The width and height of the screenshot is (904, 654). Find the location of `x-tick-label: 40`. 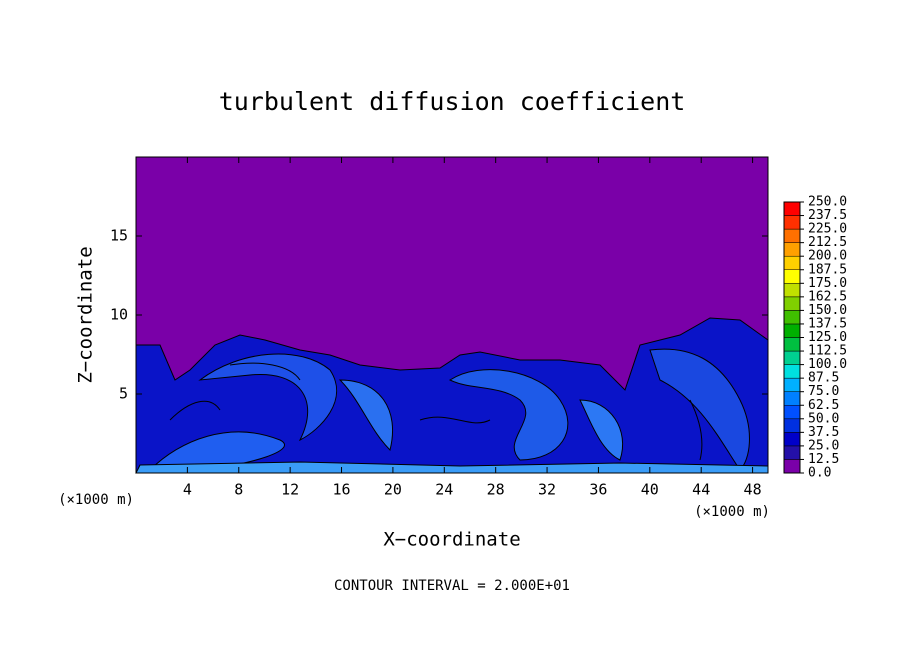

x-tick-label: 40 is located at coordinates (650, 490).